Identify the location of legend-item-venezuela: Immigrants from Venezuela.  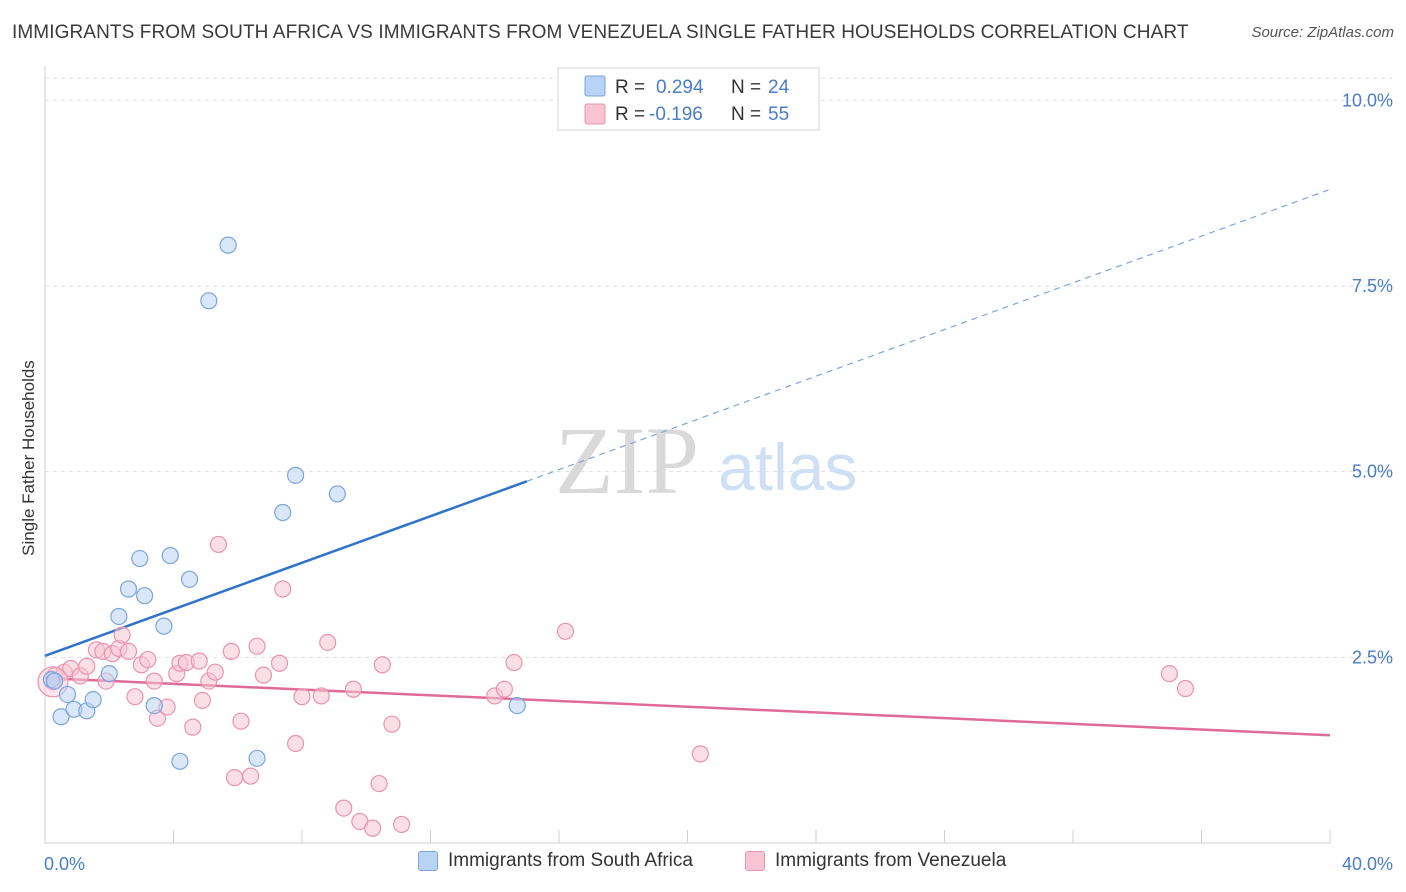
(875, 861).